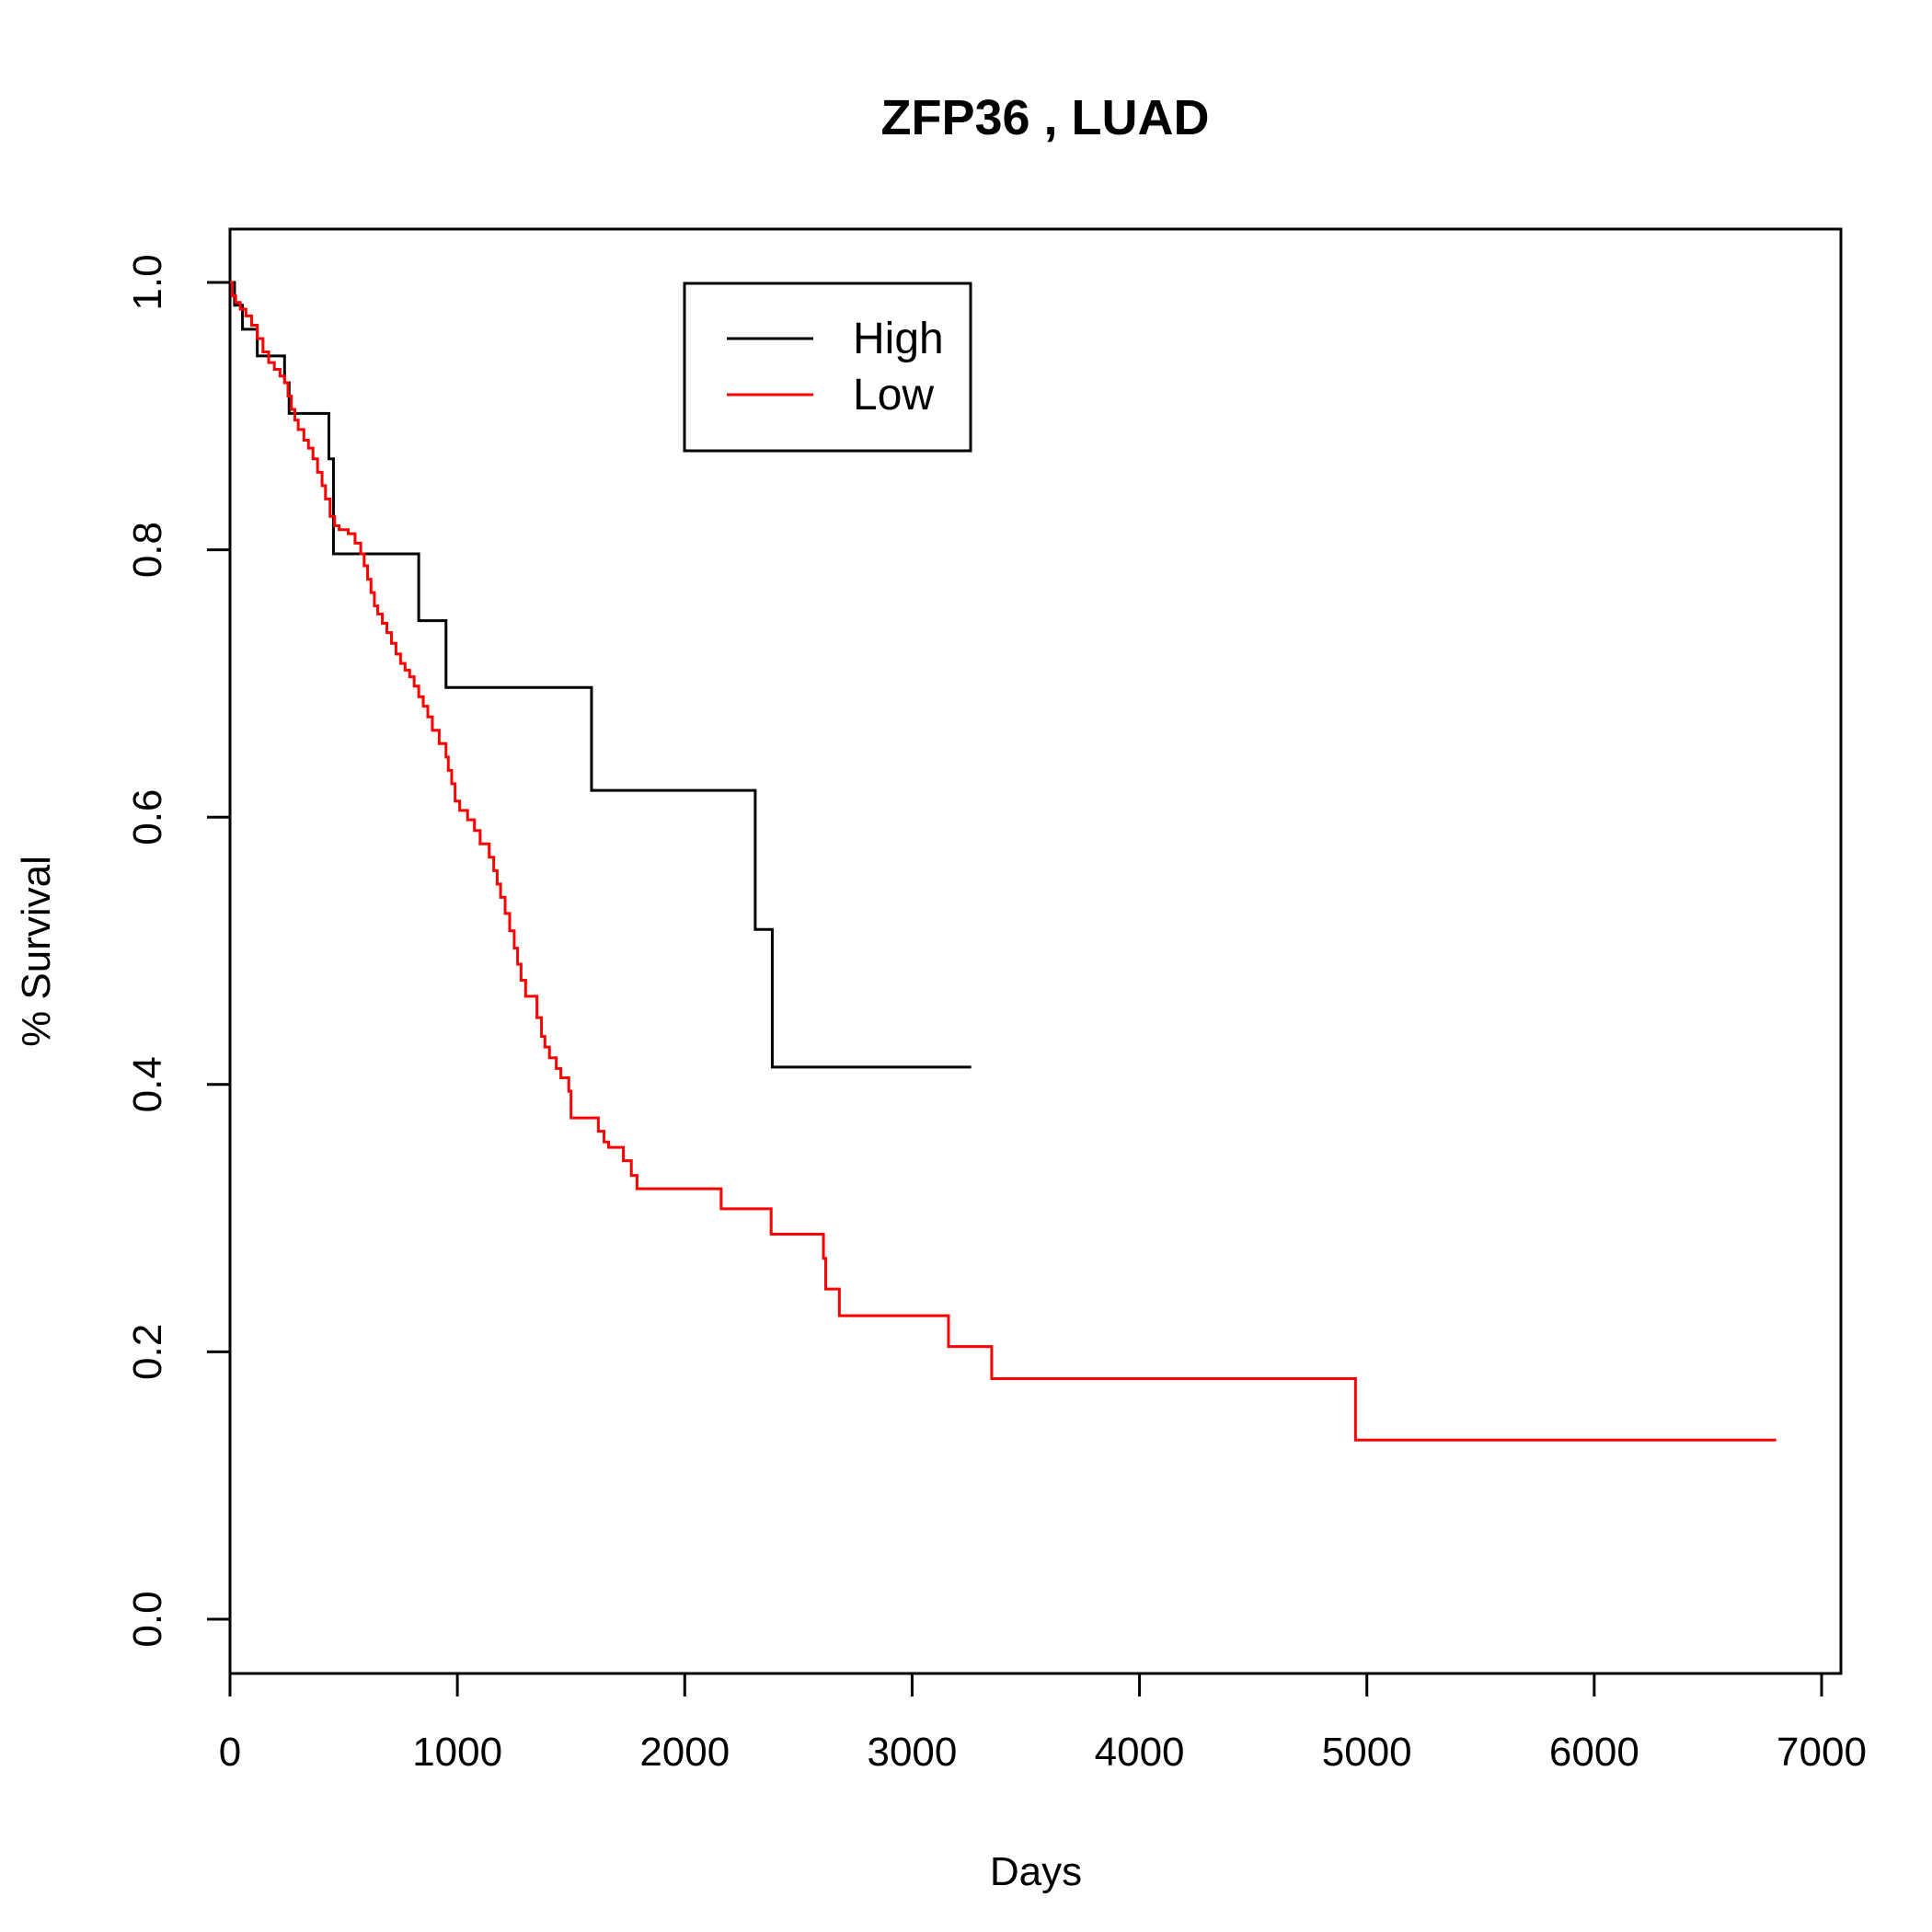 This screenshot has width=1932, height=1932. I want to click on legend-box, so click(827, 367).